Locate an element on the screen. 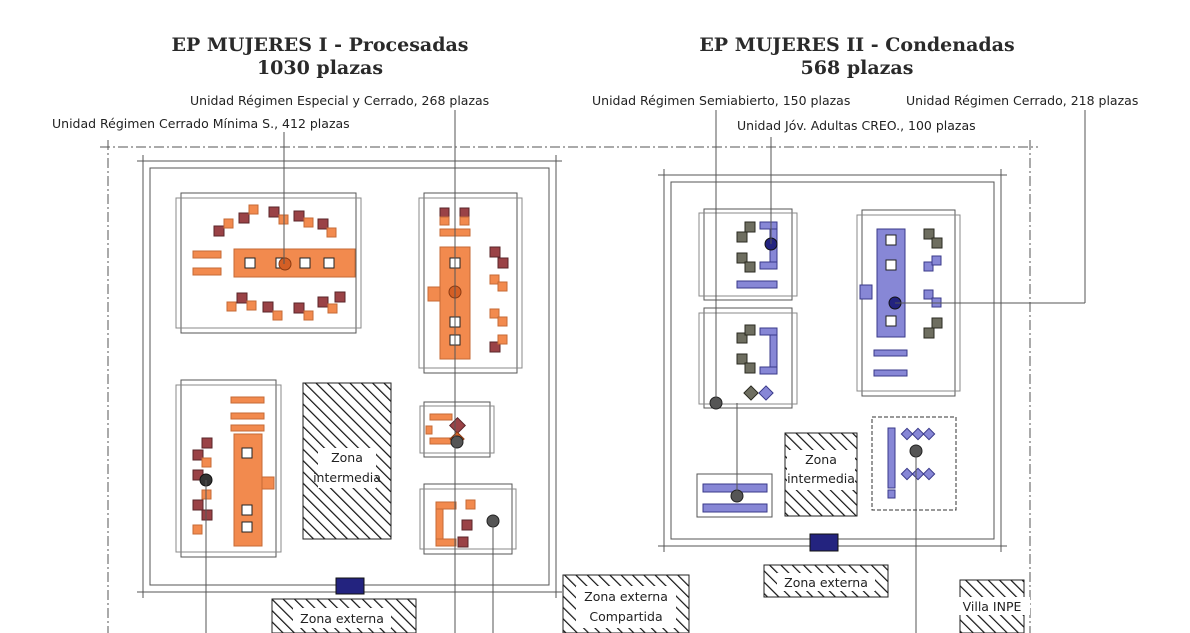 The image size is (1190, 633). villa-inpe-text: Villa INPE is located at coordinates (992, 606).